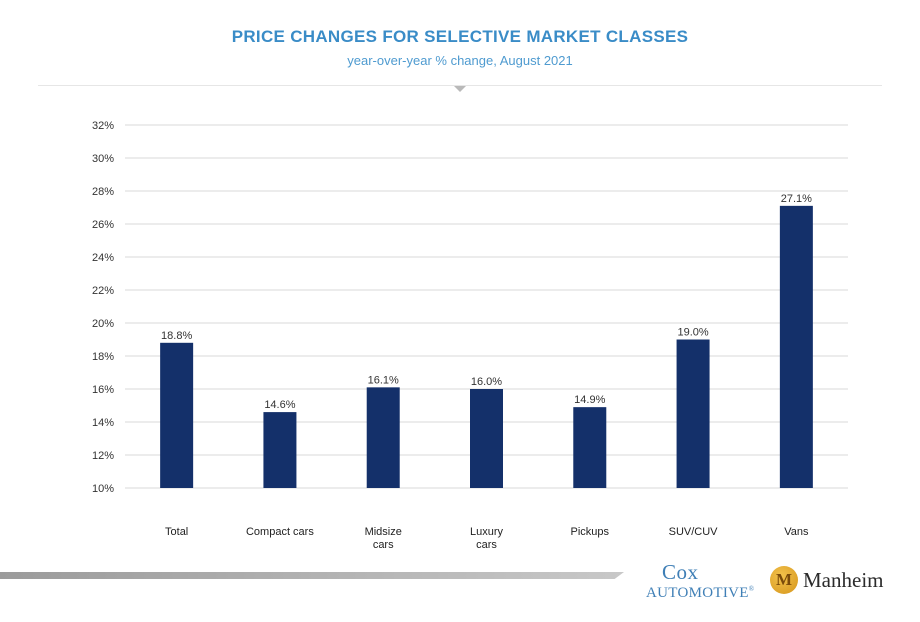  I want to click on y-tick-label: 10%, so click(103, 489).